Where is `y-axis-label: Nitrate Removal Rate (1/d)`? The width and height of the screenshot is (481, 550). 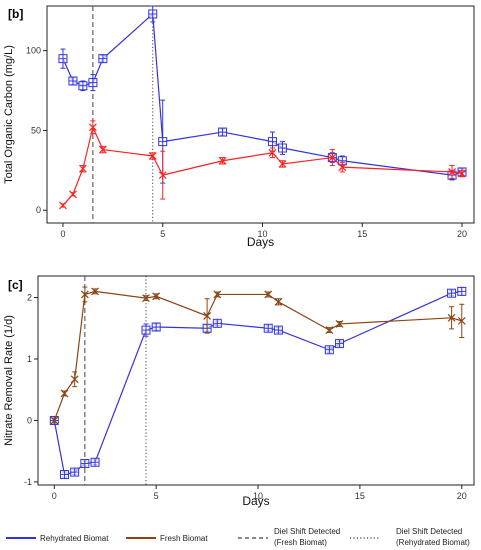 y-axis-label: Nitrate Removal Rate (1/d) is located at coordinates (9, 380).